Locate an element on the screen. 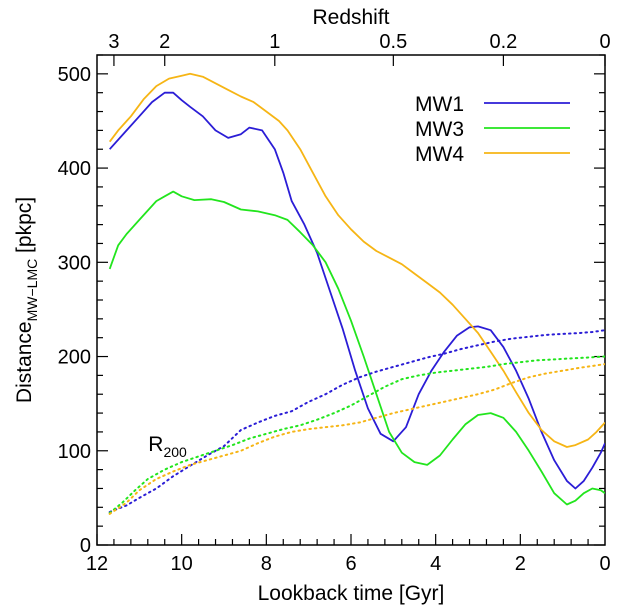  top-tick-label: 3 is located at coordinates (113, 42).